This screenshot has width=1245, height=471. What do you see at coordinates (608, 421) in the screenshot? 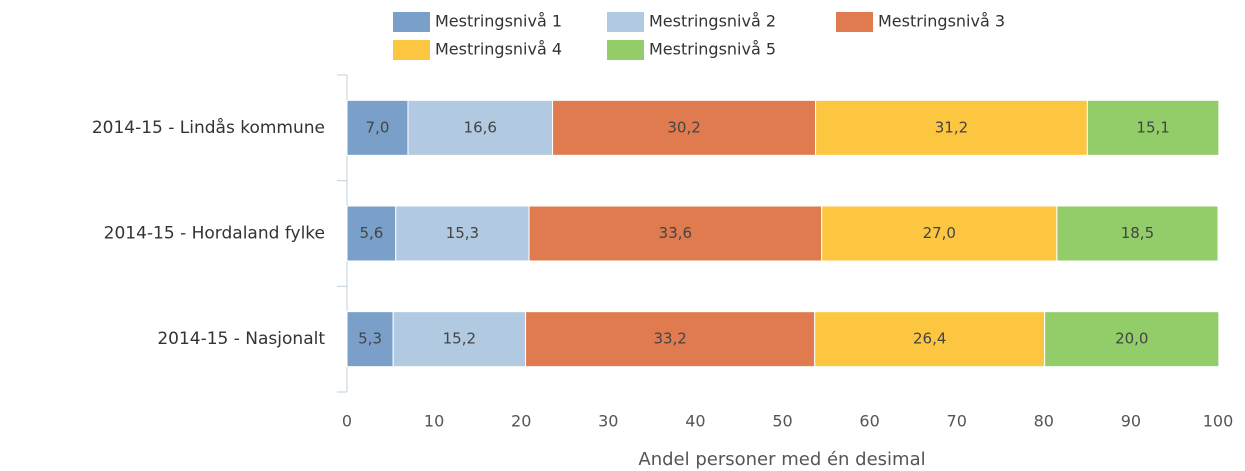
I see `x-tick-label: 30` at bounding box center [608, 421].